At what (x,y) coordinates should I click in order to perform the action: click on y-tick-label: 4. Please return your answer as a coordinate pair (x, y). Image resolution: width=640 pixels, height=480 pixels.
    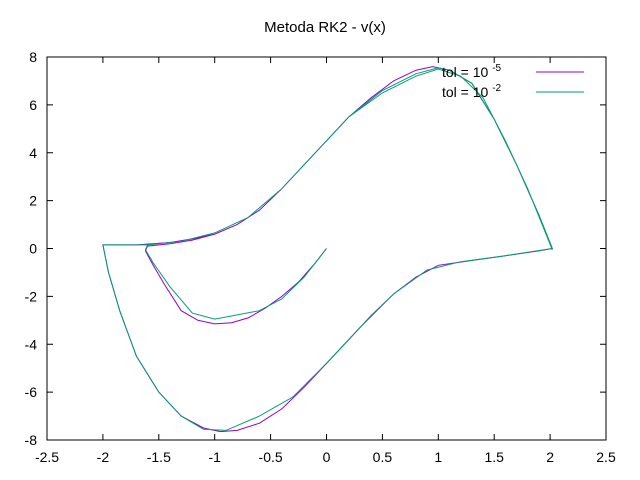
    Looking at the image, I should click on (33, 153).